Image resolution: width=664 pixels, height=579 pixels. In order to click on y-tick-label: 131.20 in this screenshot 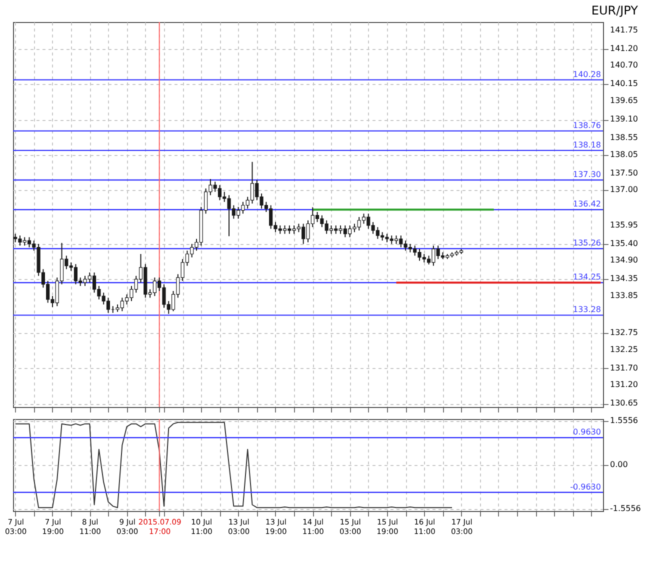, I will do `click(624, 385)`.